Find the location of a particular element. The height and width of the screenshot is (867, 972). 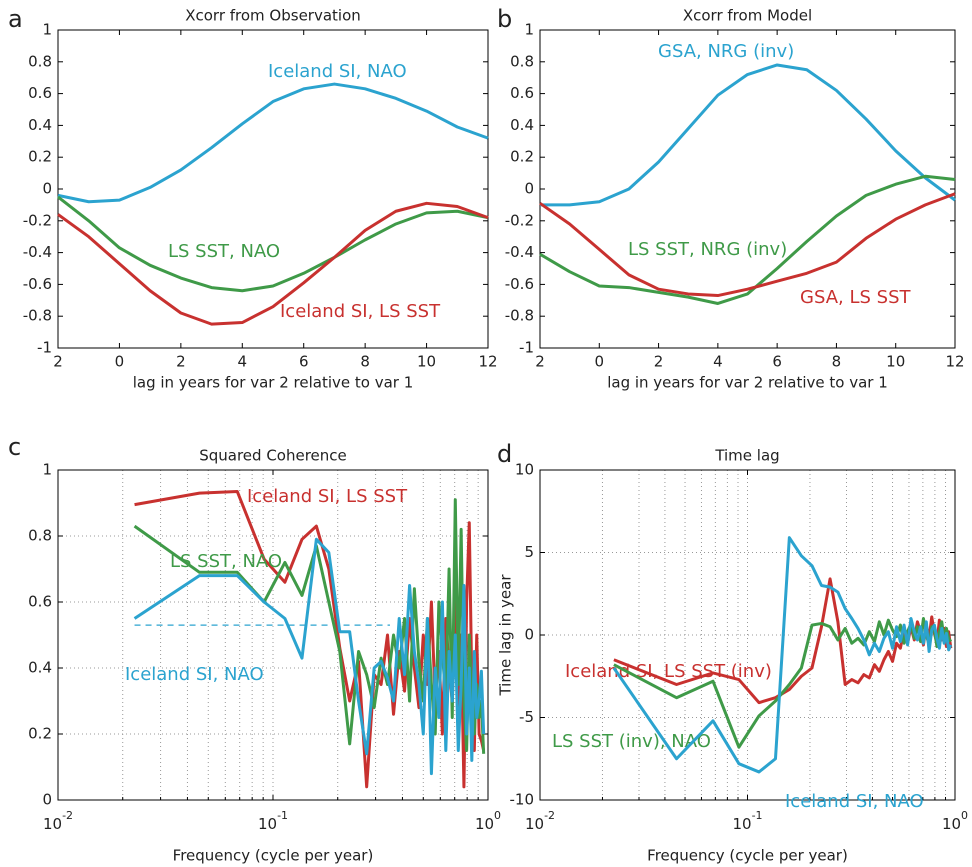

x-tick-label: 10⁻¹ is located at coordinates (747, 821).